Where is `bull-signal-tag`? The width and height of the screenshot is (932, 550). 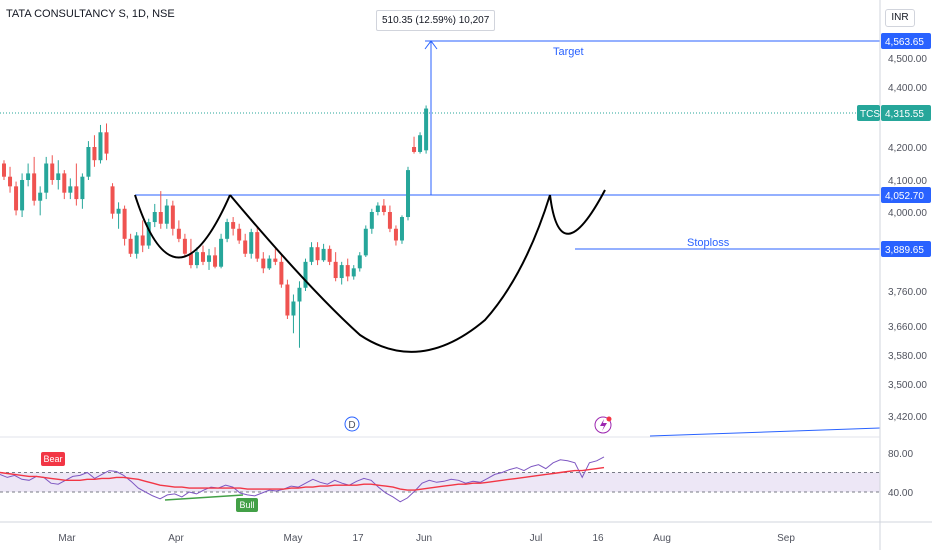
bull-signal-tag is located at coordinates (247, 505).